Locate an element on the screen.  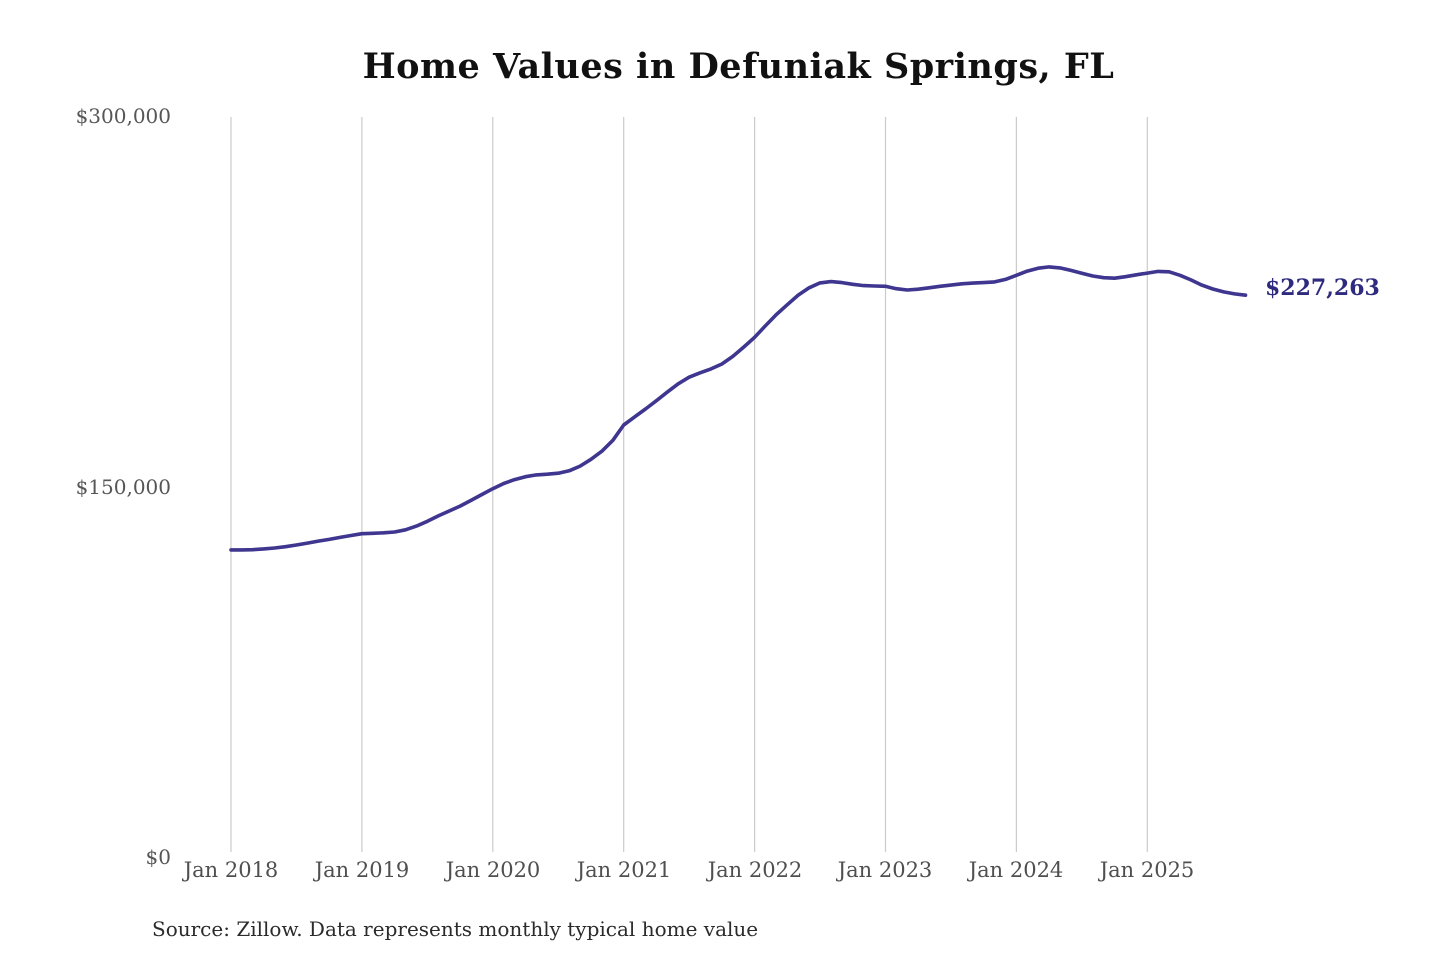
x-axis-tick-jan-2018: Jan 2018 is located at coordinates (231, 870).